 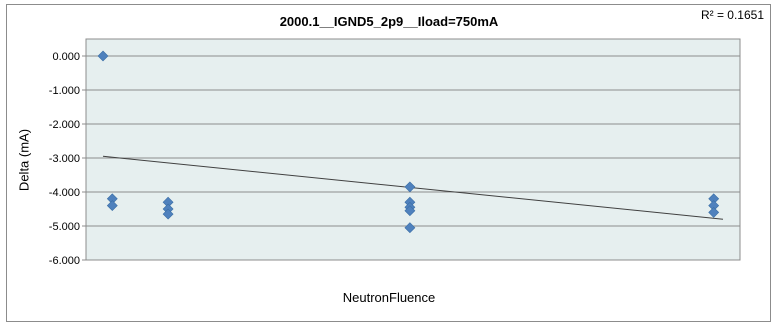 What do you see at coordinates (389, 21) in the screenshot?
I see `chart-title: 2000.1__IGND5_2p9__Iload=750mA` at bounding box center [389, 21].